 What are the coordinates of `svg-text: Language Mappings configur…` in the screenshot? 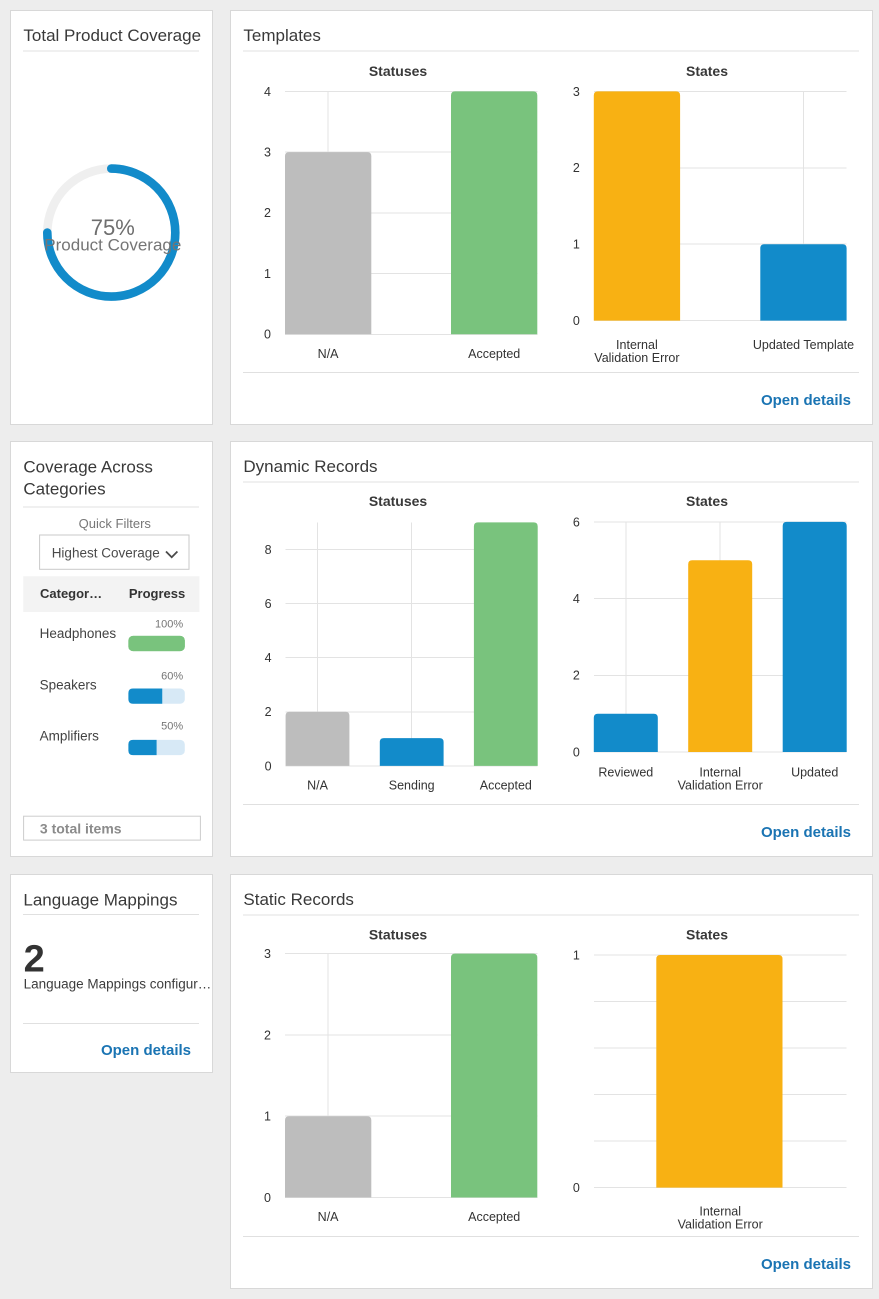 It's located at (117, 984).